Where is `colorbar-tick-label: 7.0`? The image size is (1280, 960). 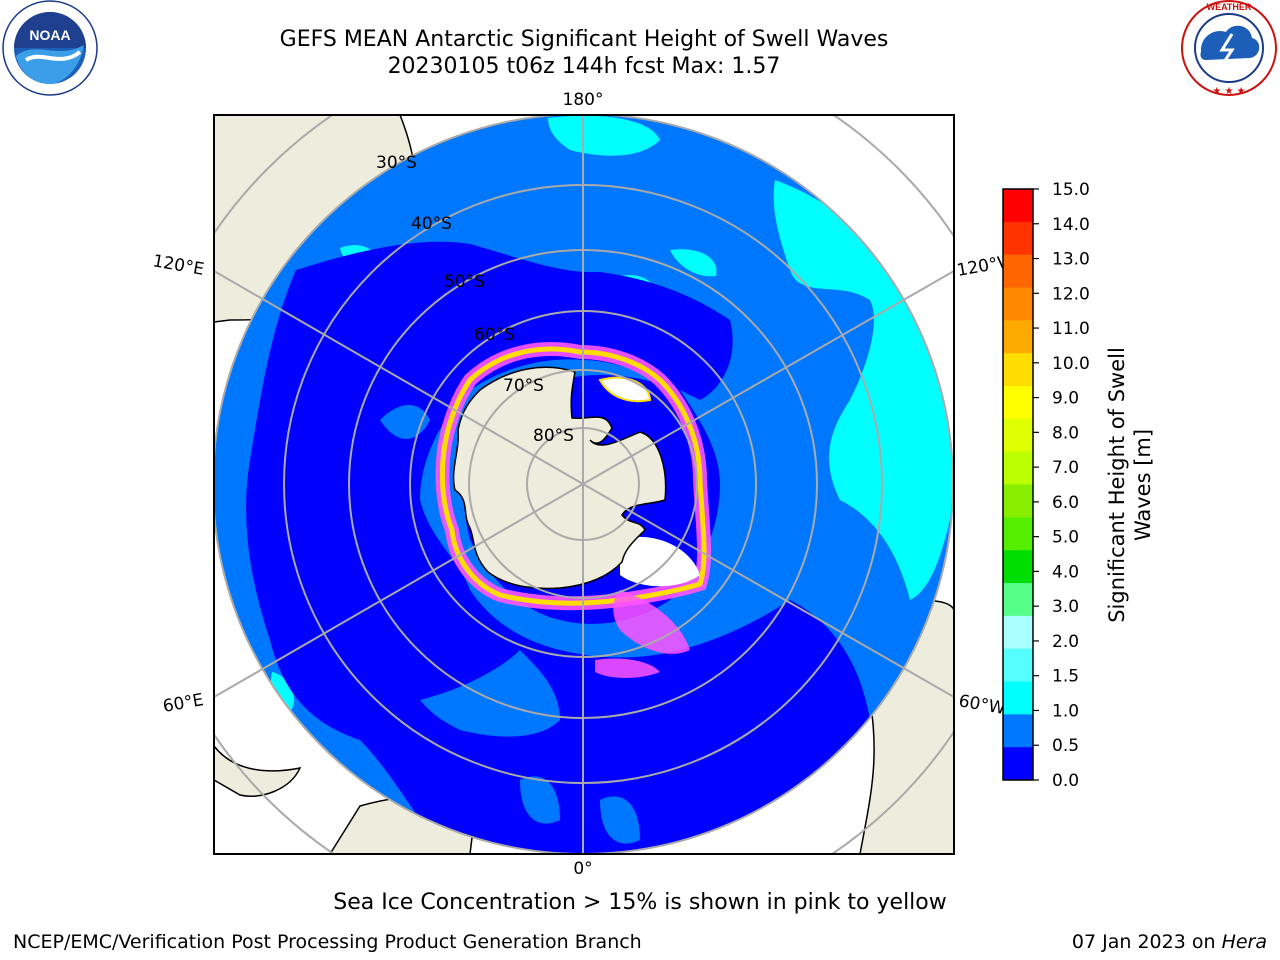 colorbar-tick-label: 7.0 is located at coordinates (1065, 468).